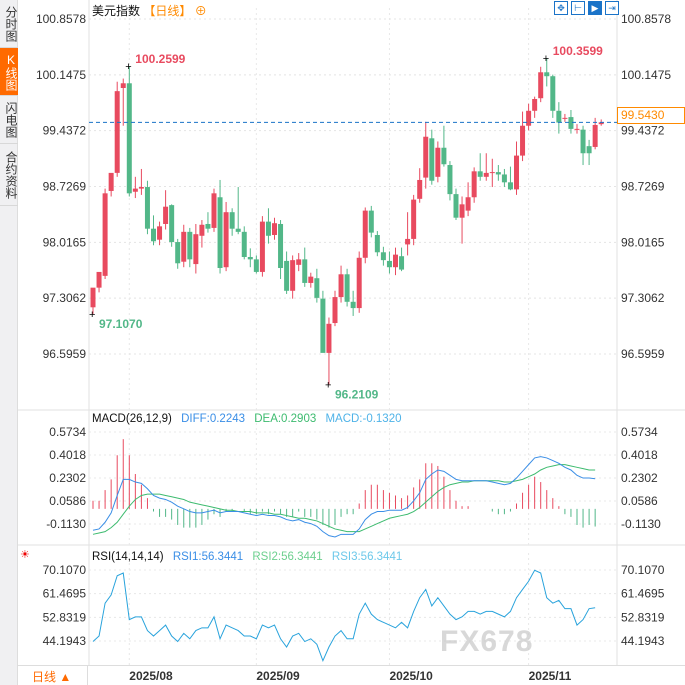 This screenshot has width=685, height=685. What do you see at coordinates (639, 455) in the screenshot?
I see `macd-tick-right: 0.4018` at bounding box center [639, 455].